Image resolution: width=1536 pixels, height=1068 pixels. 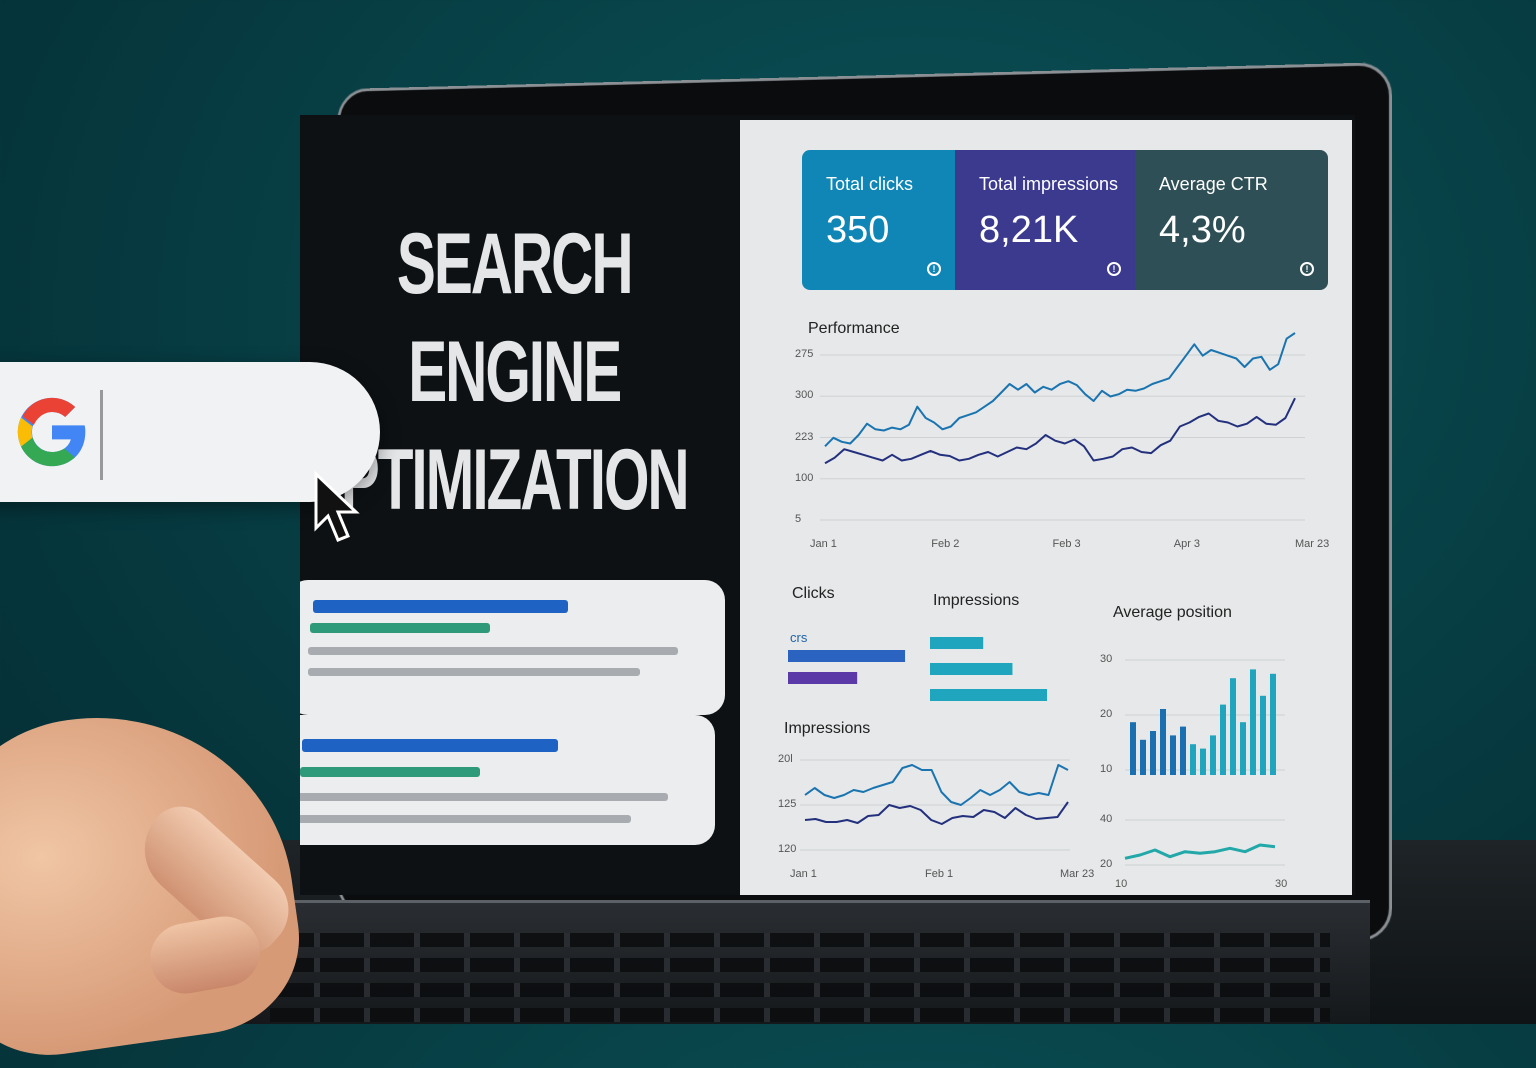 I want to click on y-tick-label: 275, so click(x=804, y=354).